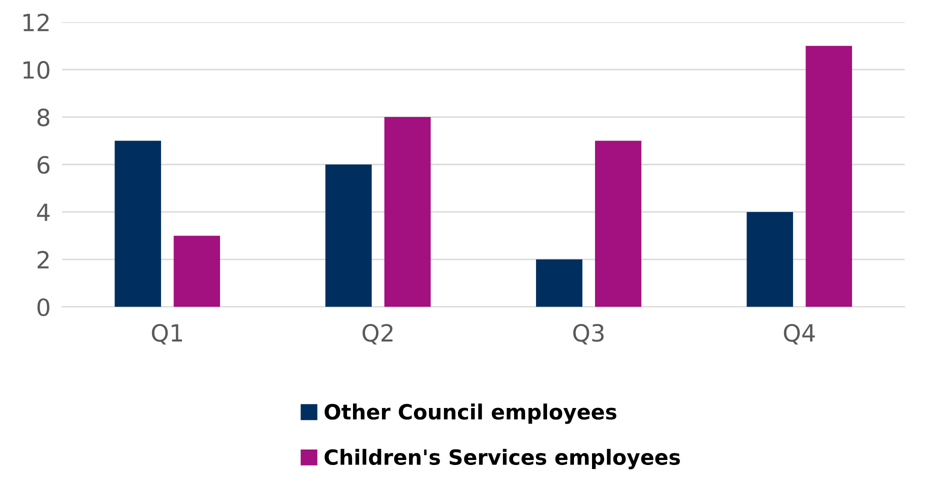 This screenshot has width=926, height=481. What do you see at coordinates (43, 259) in the screenshot?
I see `y-tick-label: 2` at bounding box center [43, 259].